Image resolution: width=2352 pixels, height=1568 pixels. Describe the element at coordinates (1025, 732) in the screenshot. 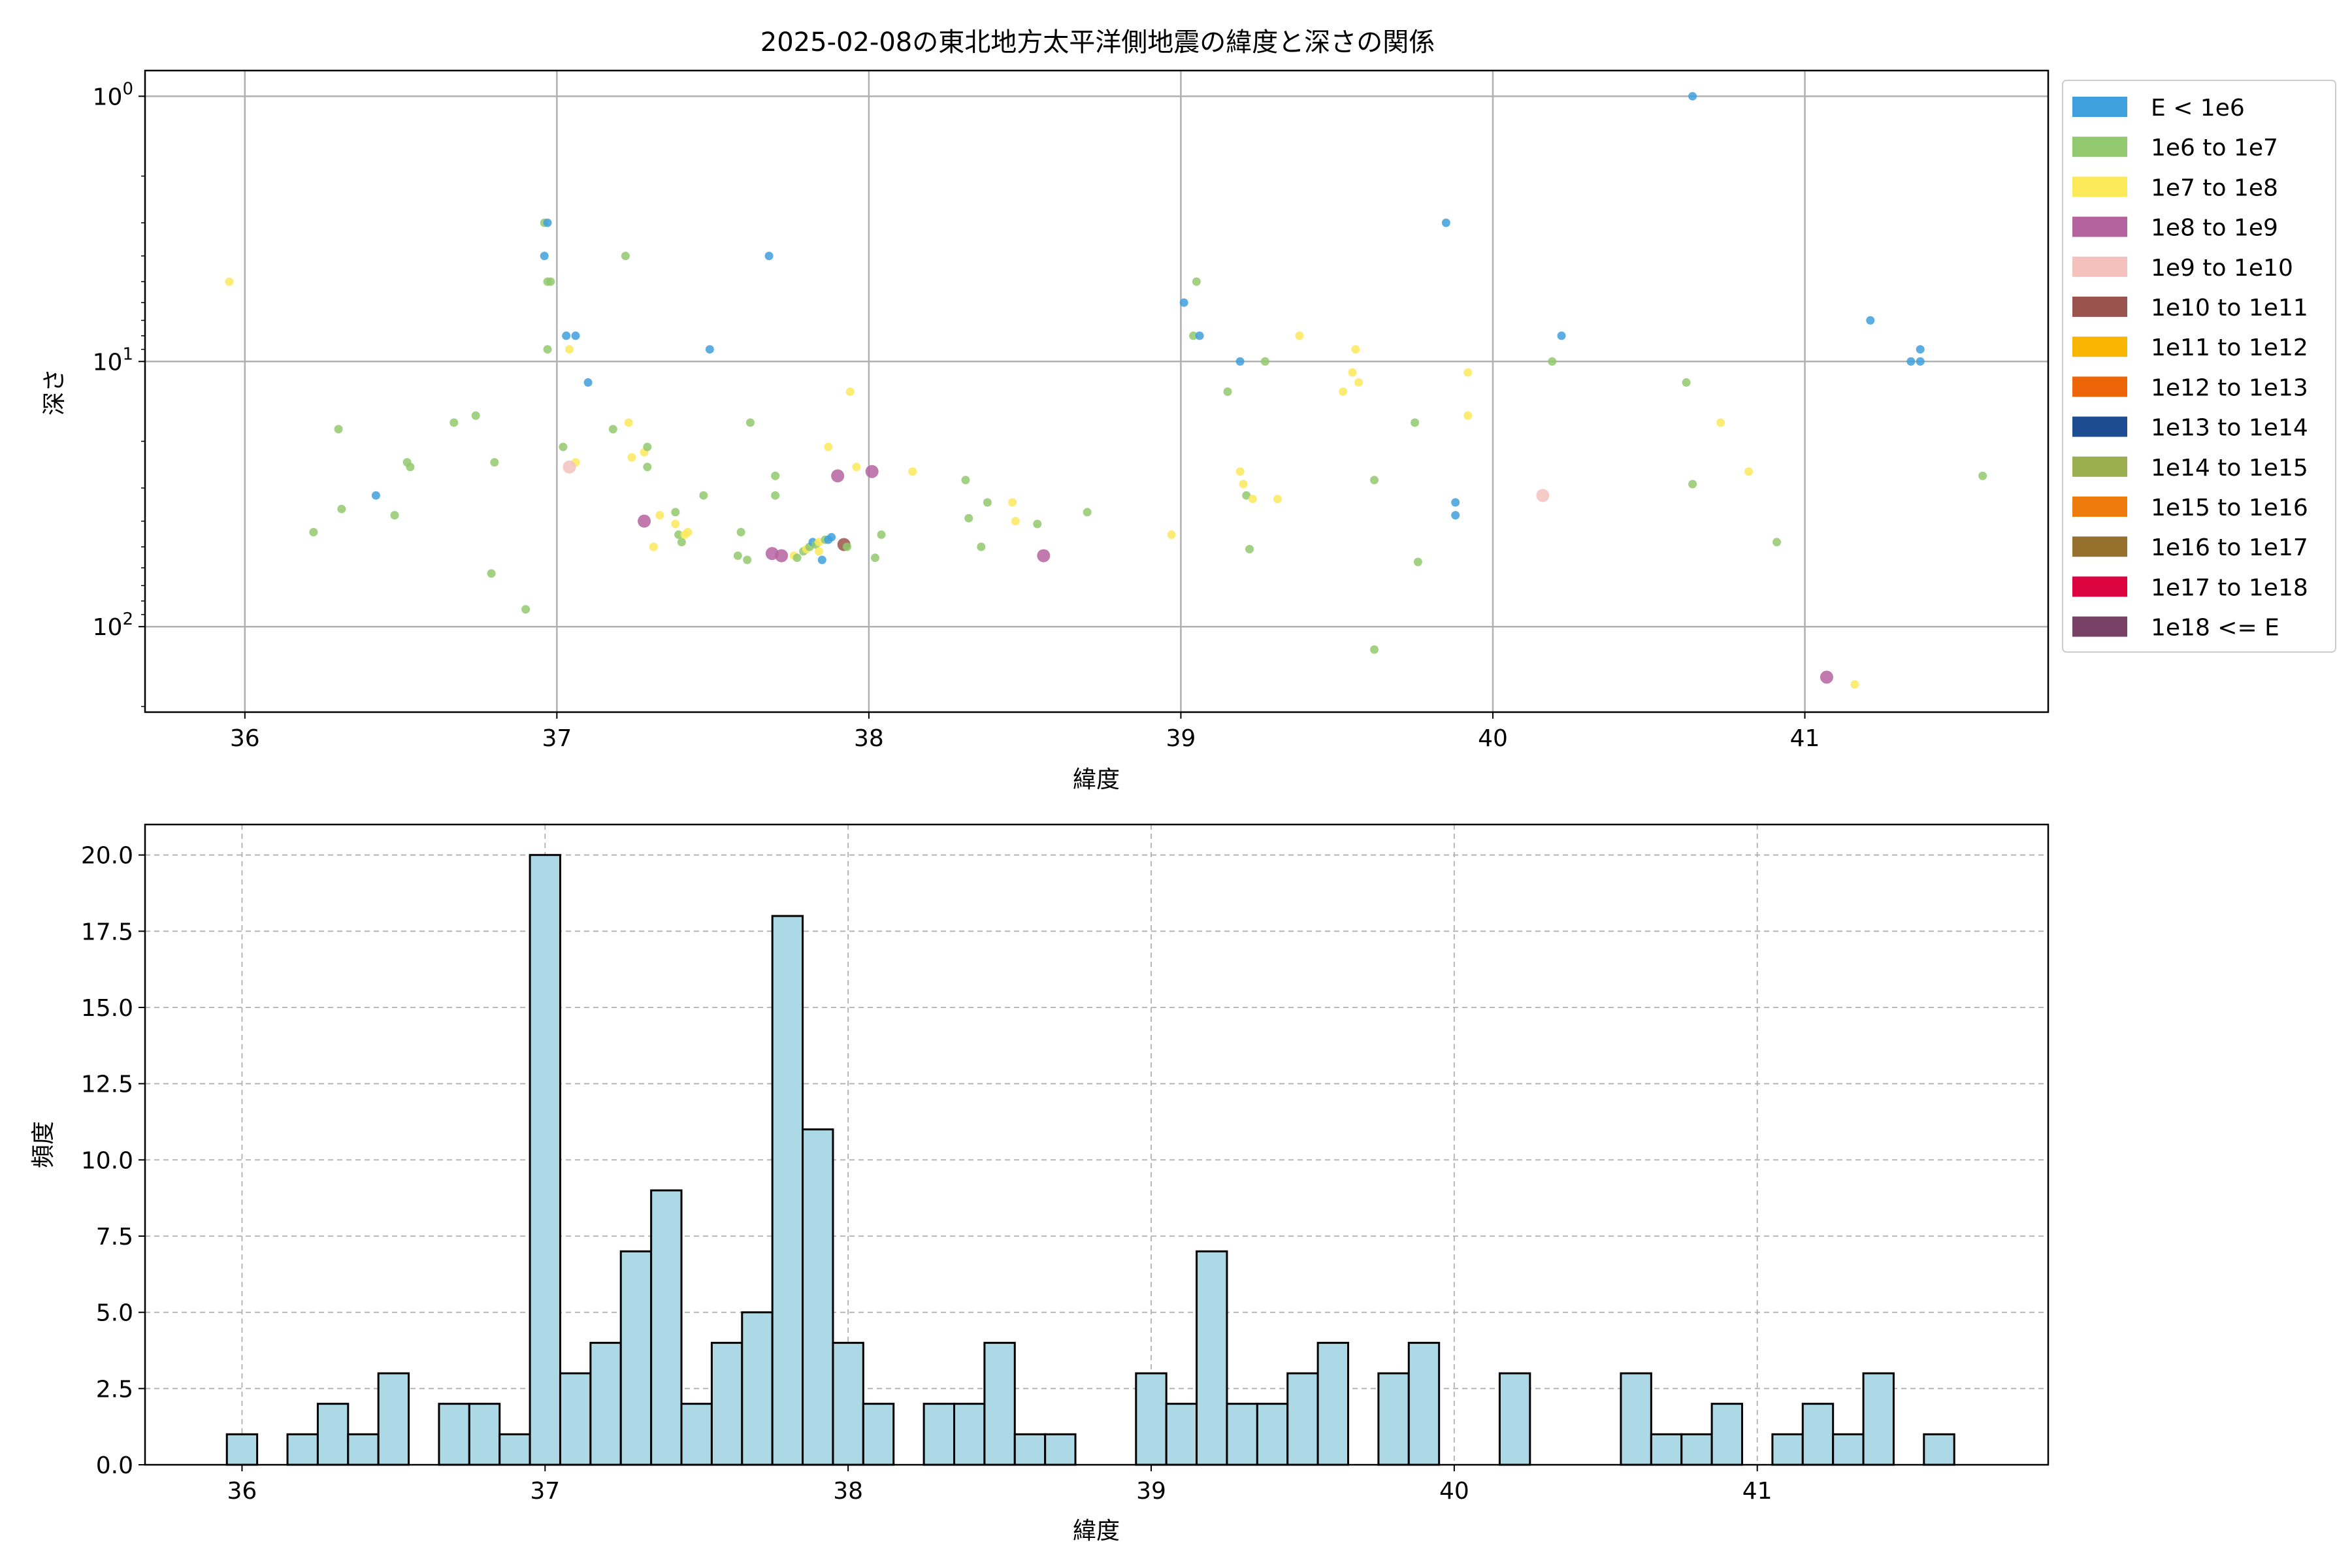

I see `scatter-x-ticks: 36 37 38 39 40 41` at that location.